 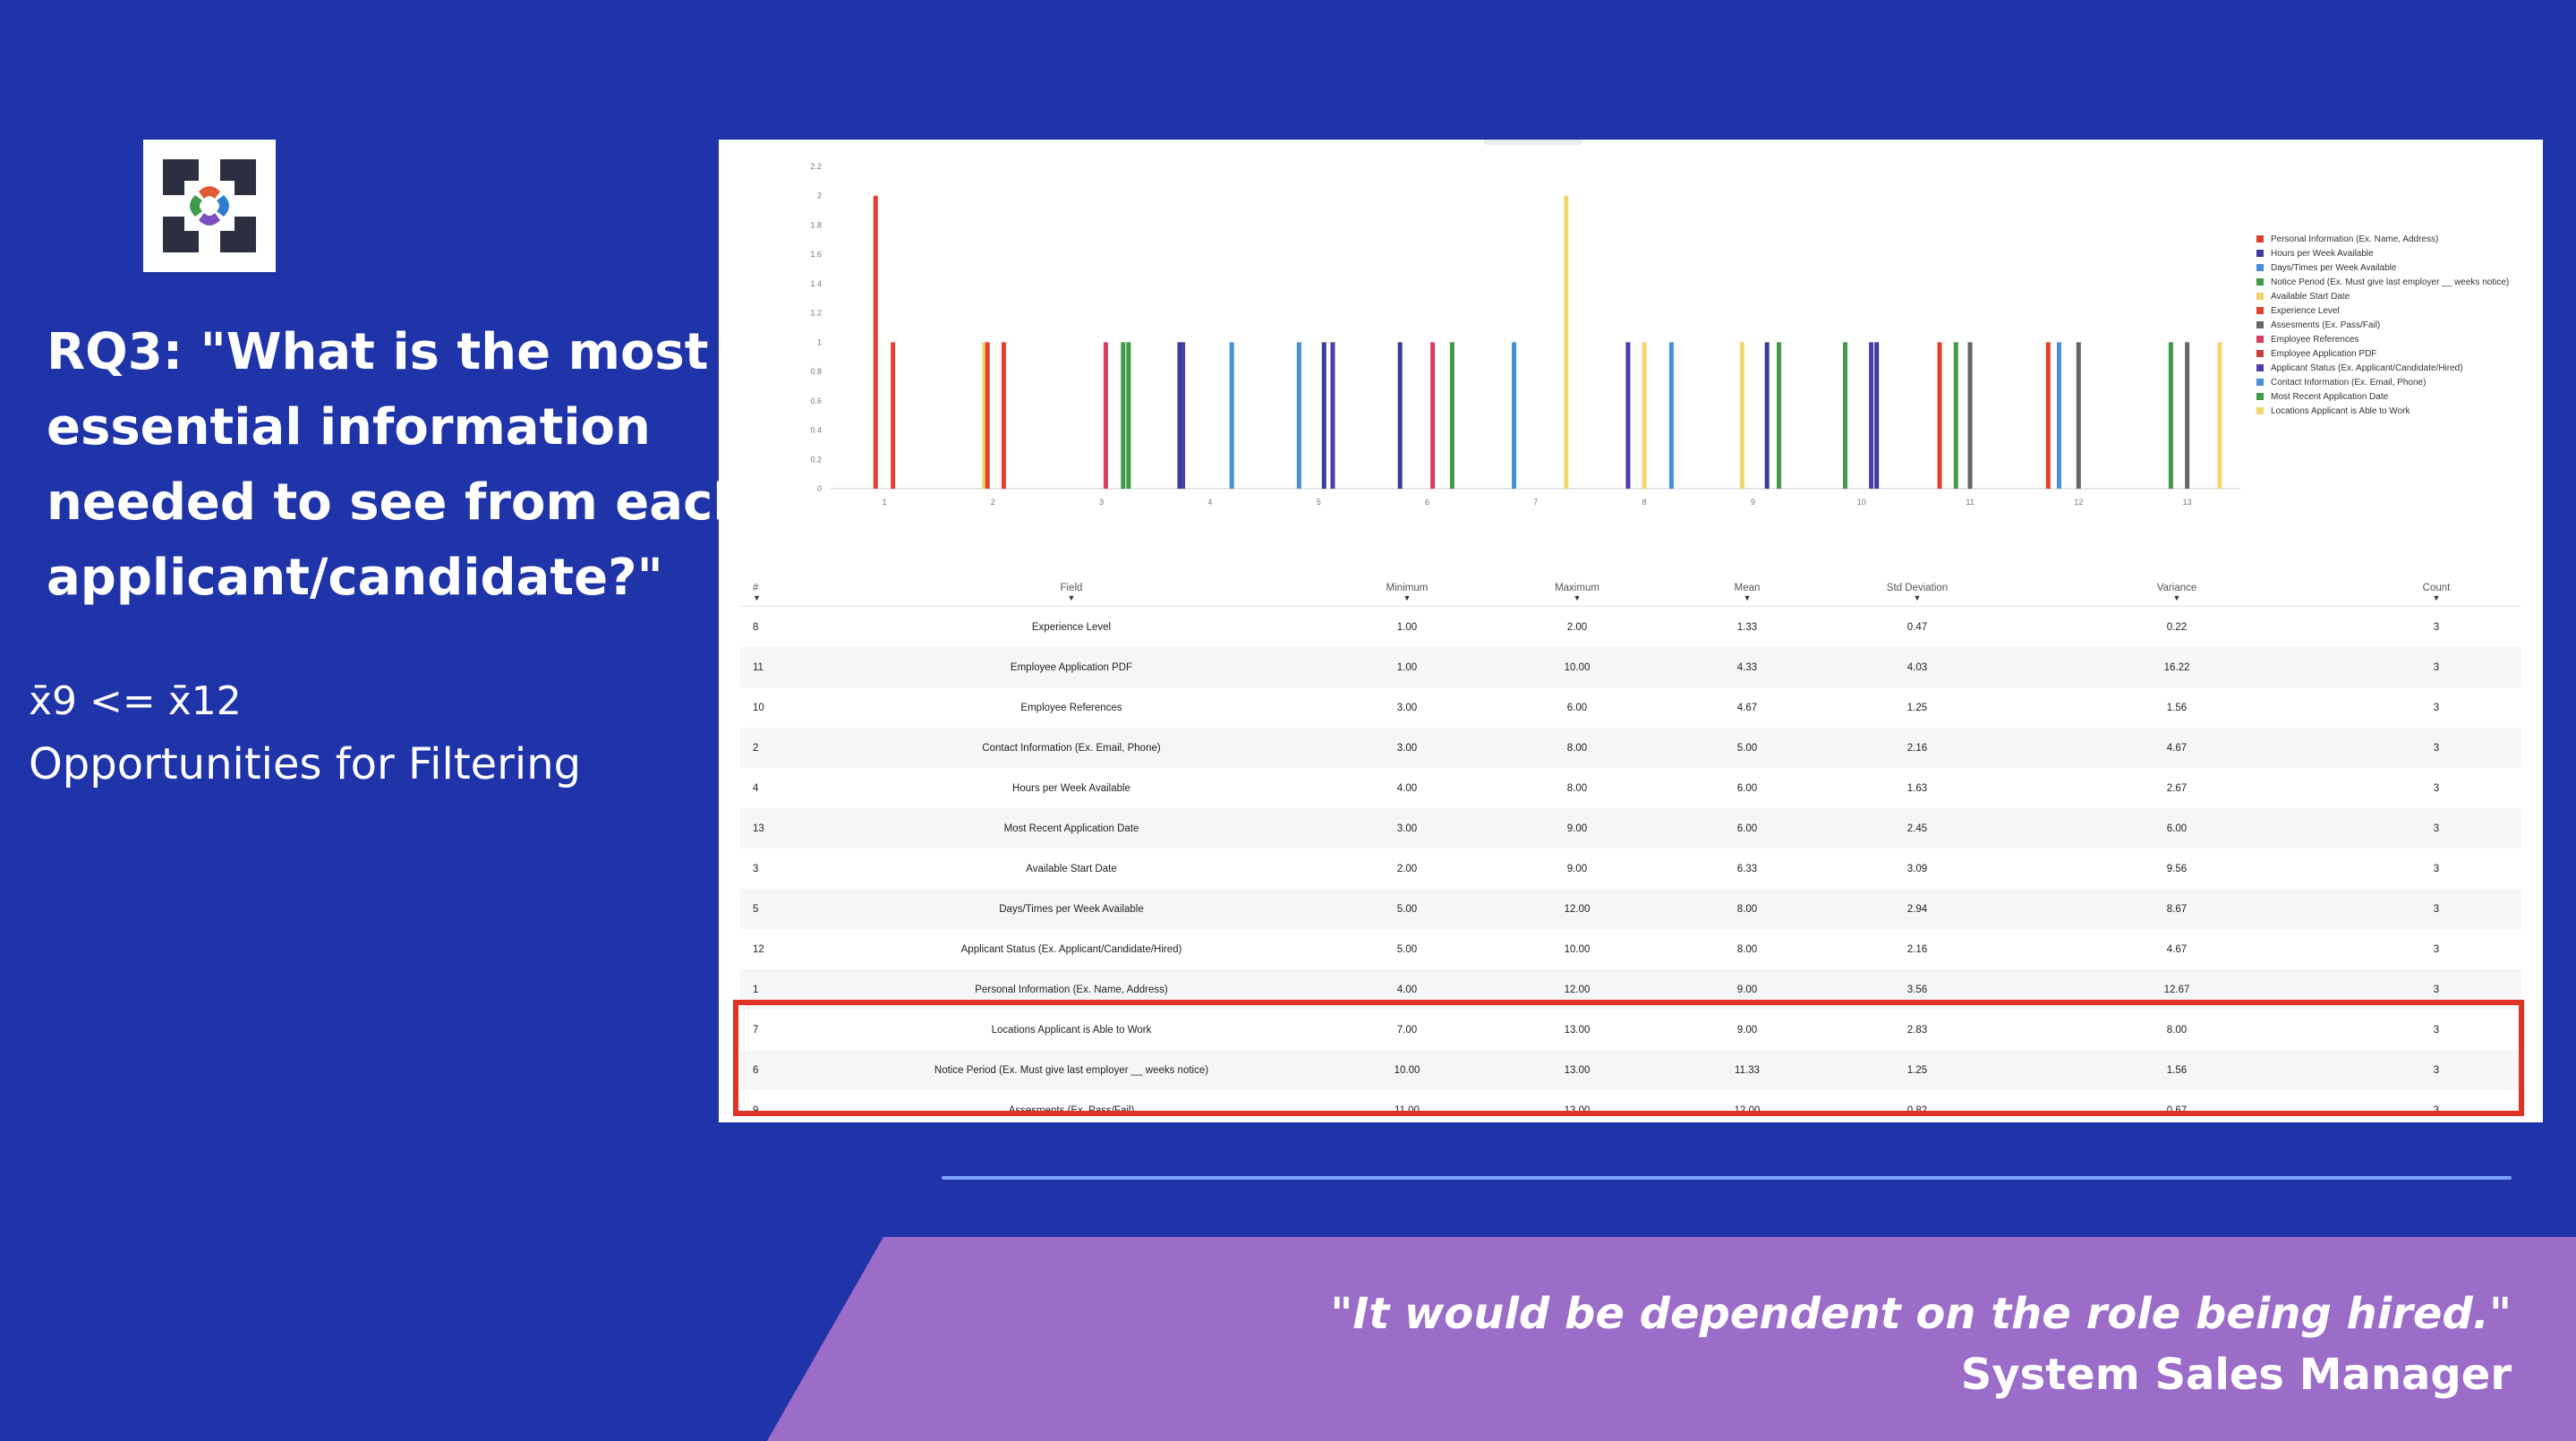 What do you see at coordinates (1407, 868) in the screenshot?
I see `cell-minimum: 2.00` at bounding box center [1407, 868].